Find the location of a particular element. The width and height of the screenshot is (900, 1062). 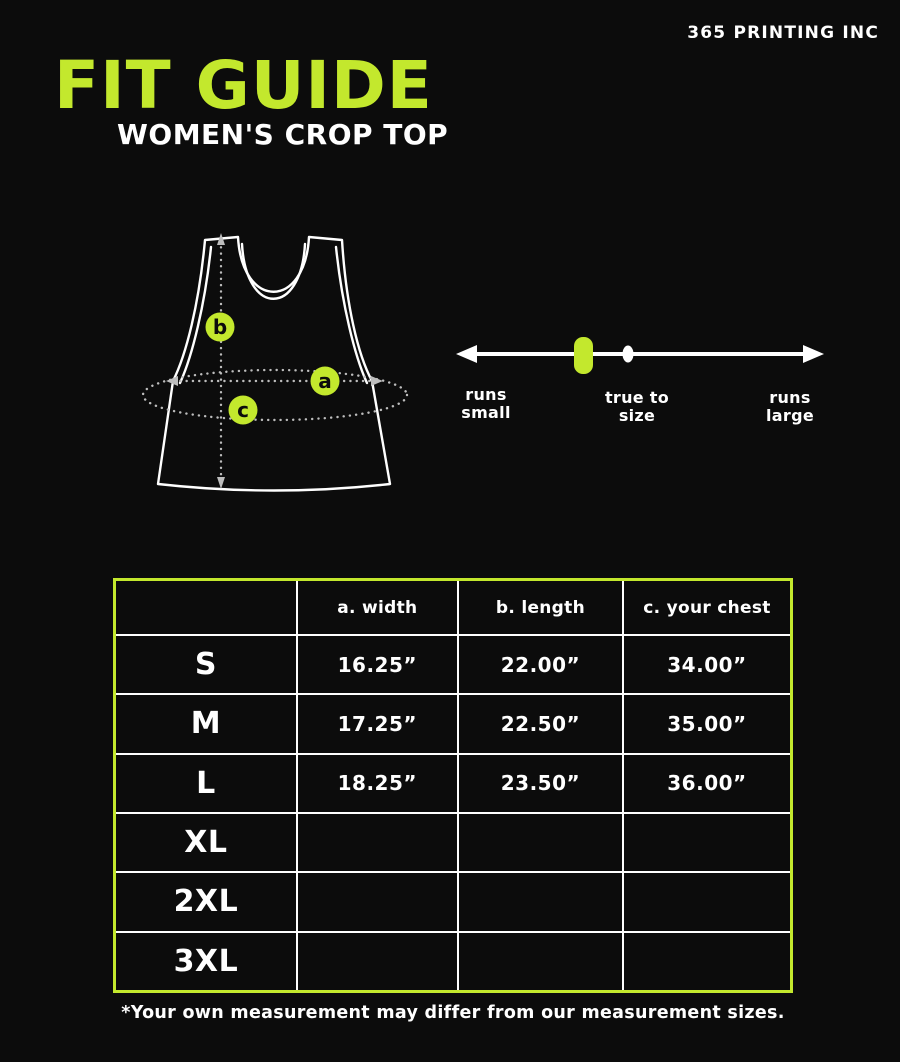

size-label: 2XL is located at coordinates (206, 902).